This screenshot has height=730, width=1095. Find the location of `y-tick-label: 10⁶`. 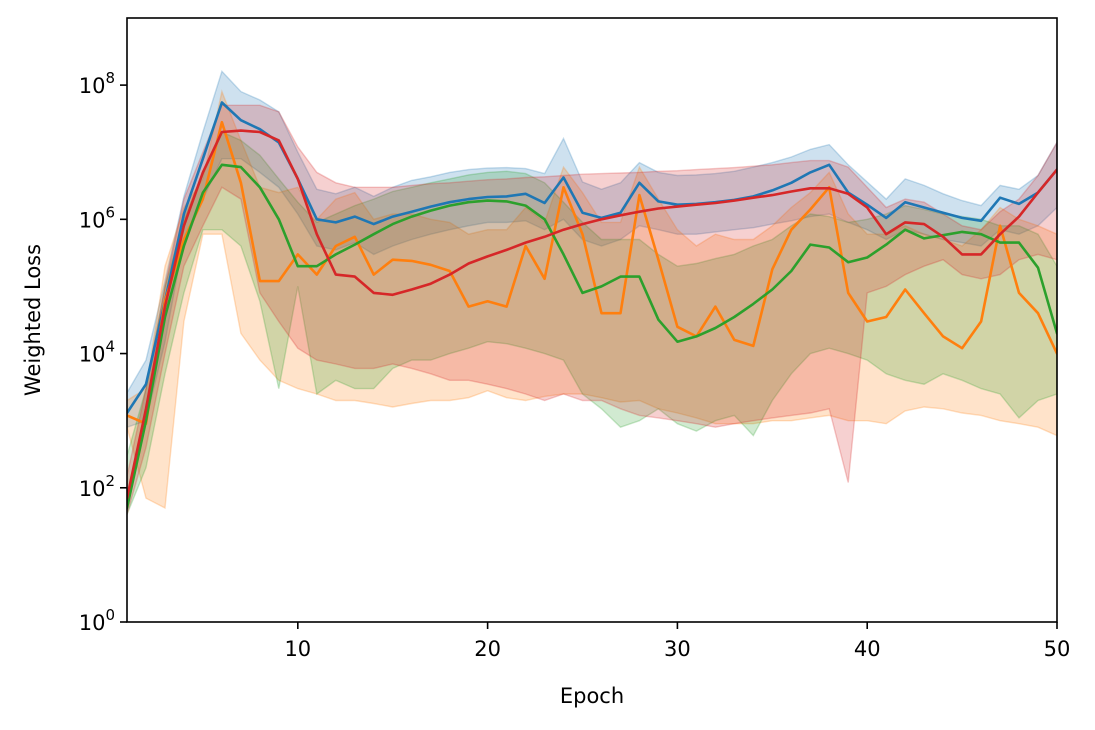

y-tick-label: 10⁶ is located at coordinates (97, 217).